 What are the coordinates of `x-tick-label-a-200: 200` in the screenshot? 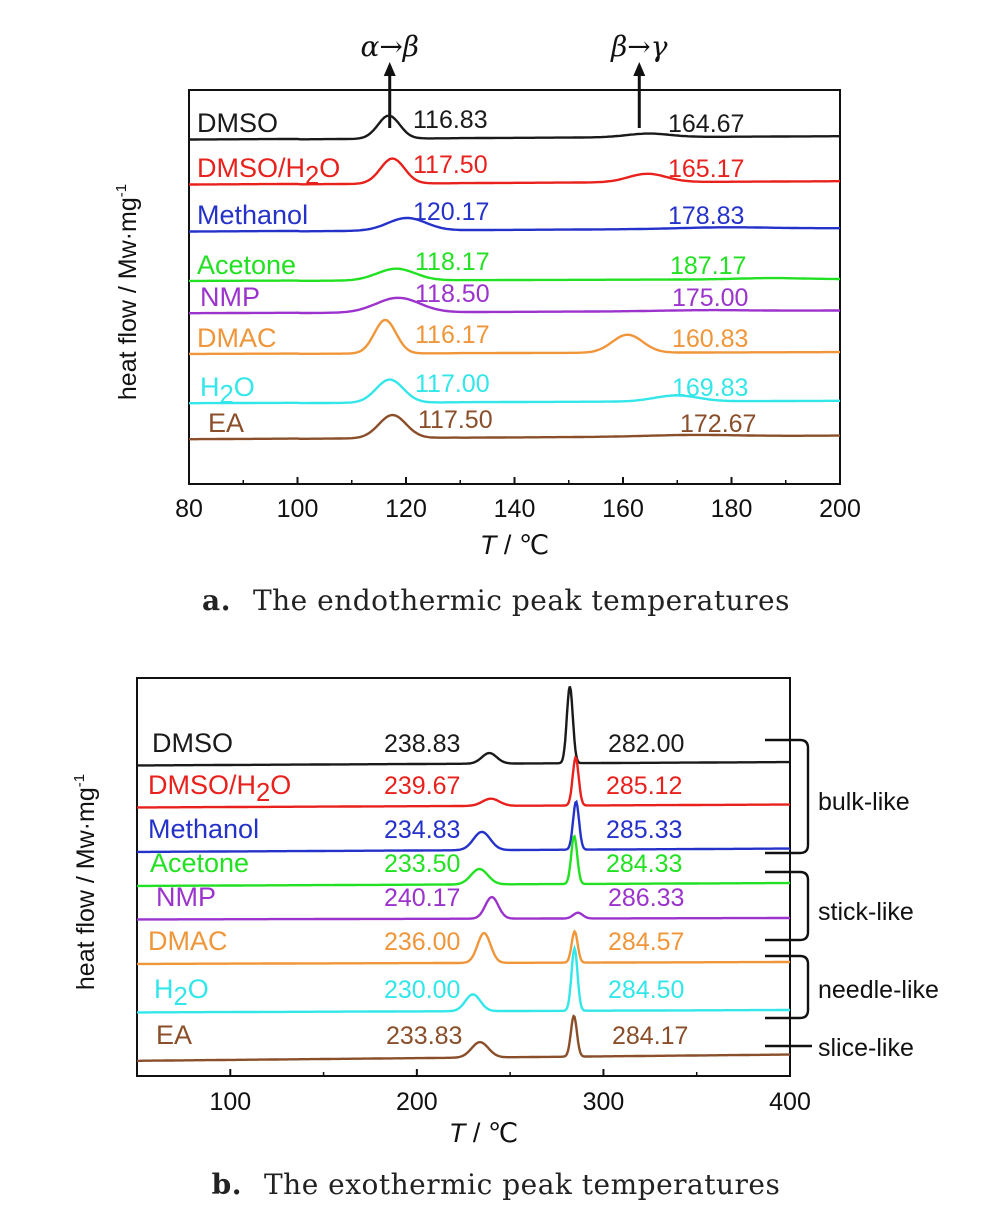 It's located at (840, 509).